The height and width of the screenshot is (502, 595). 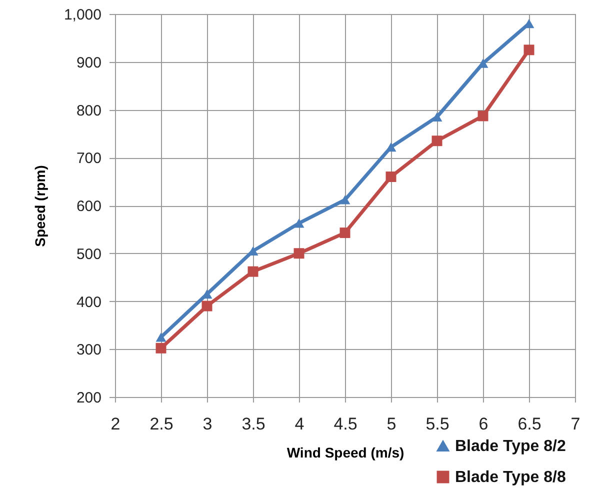 I want to click on x-tick-label: 3.5, so click(x=254, y=424).